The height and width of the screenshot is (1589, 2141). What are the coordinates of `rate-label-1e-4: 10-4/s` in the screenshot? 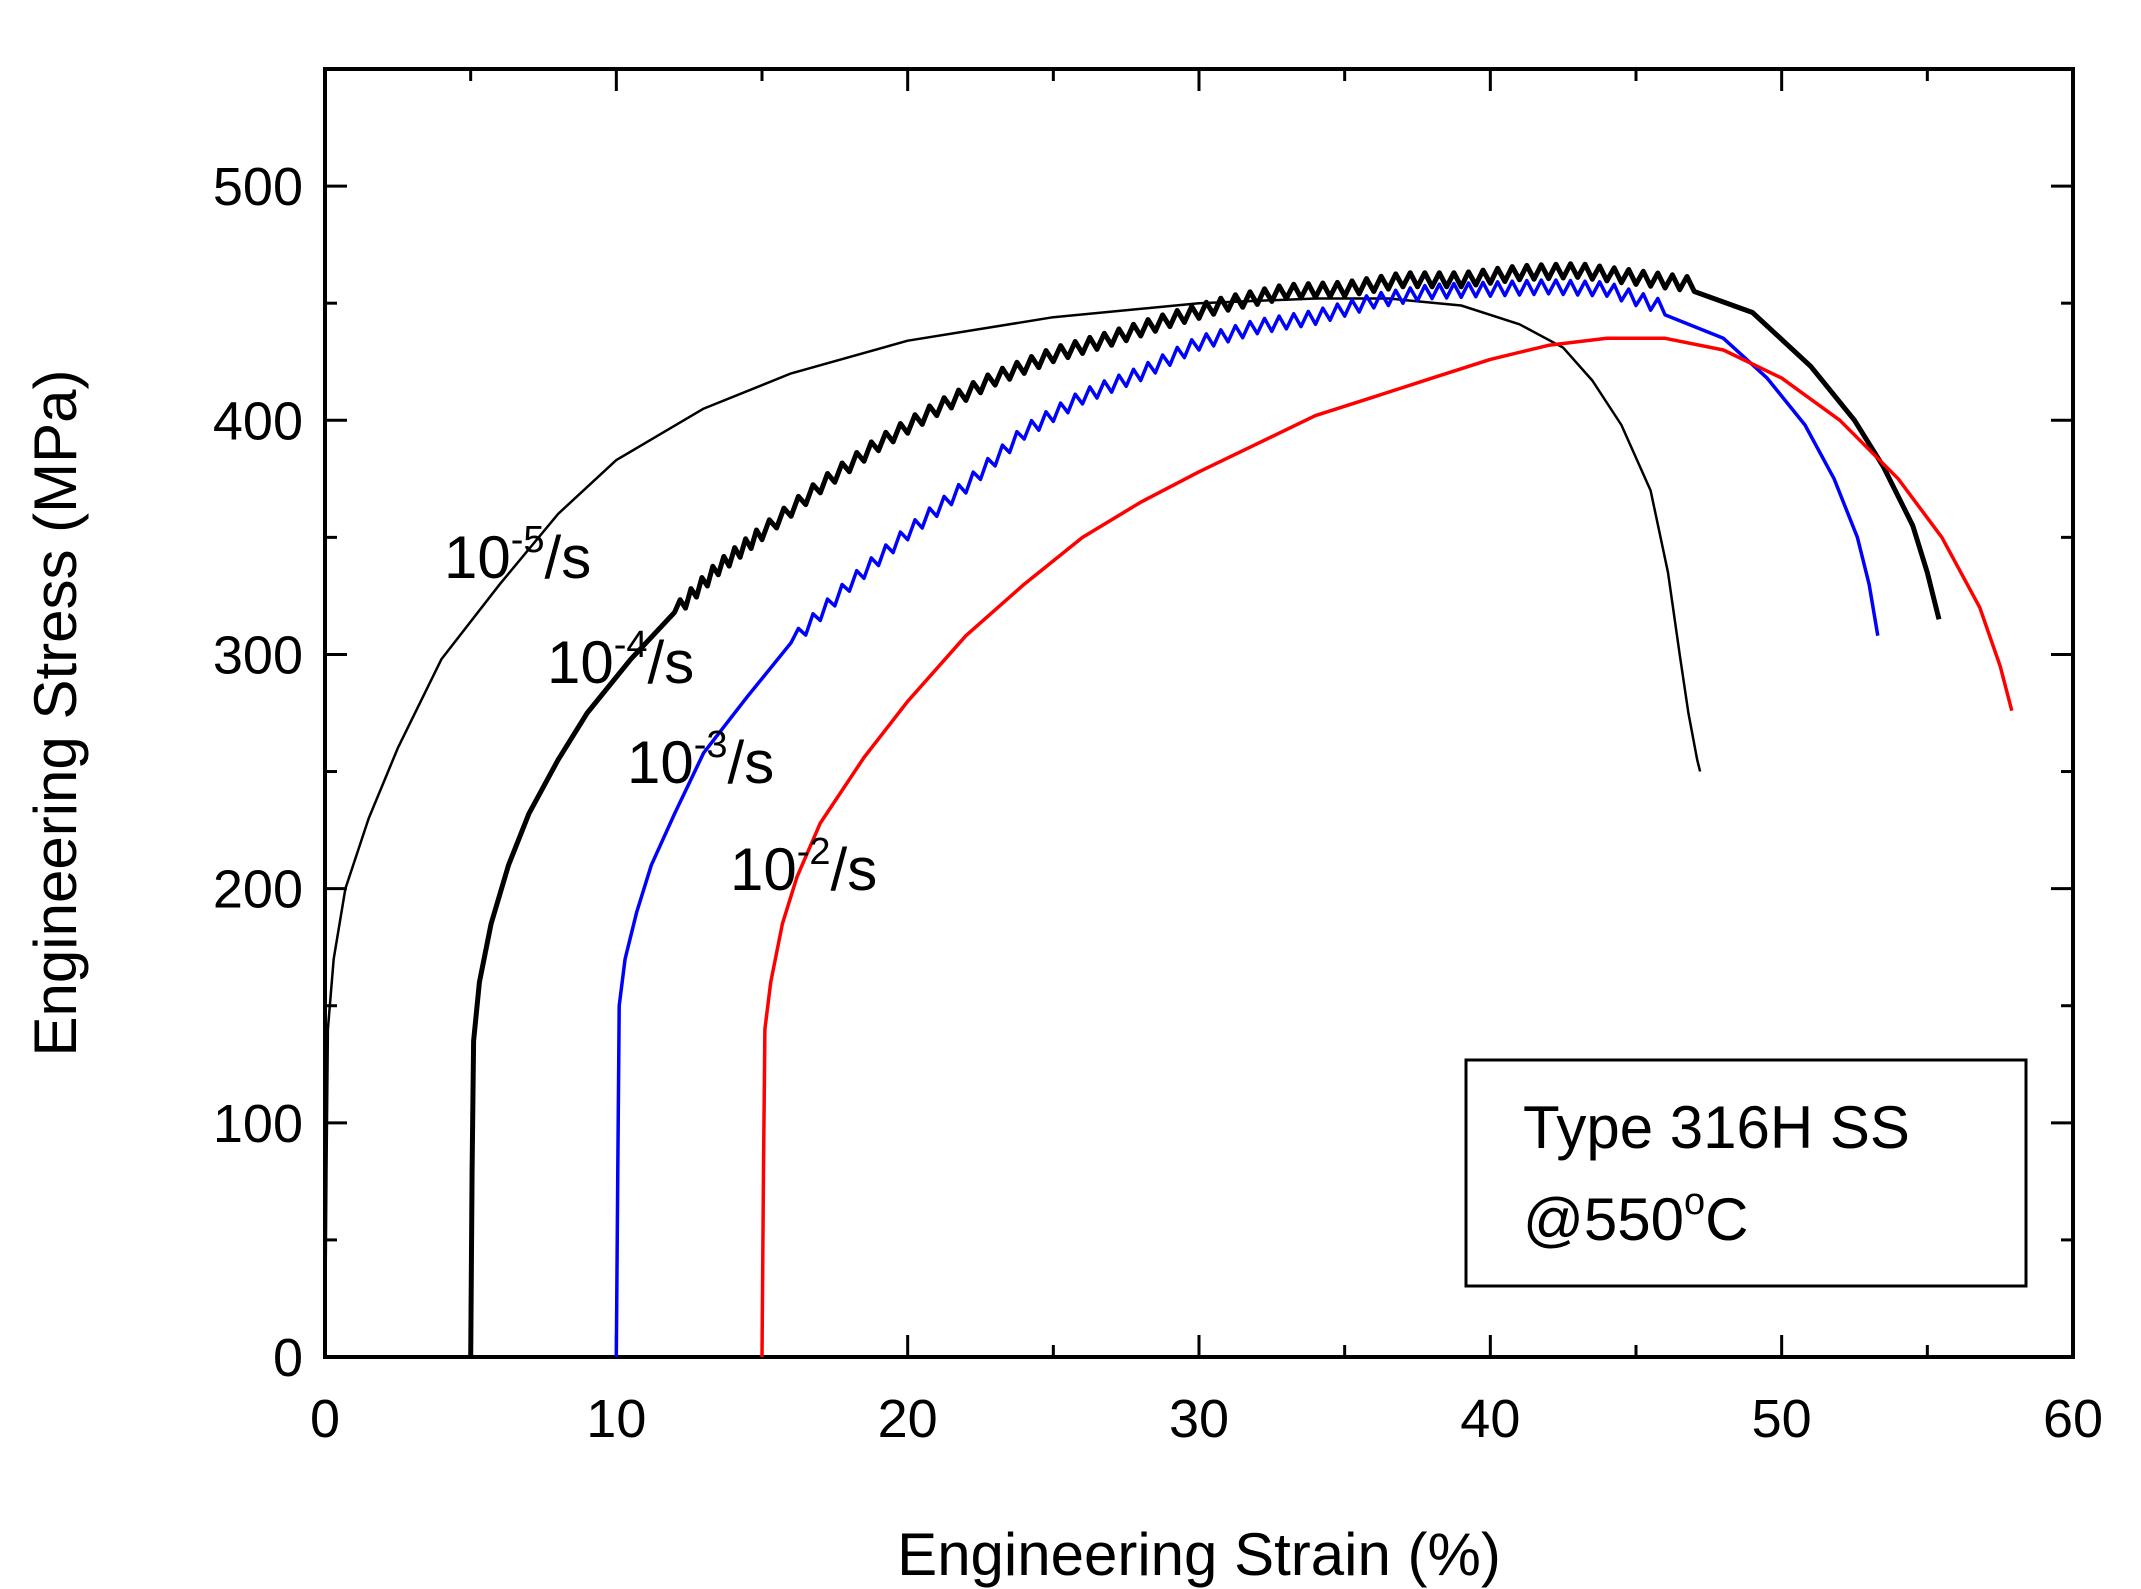 It's located at (620, 660).